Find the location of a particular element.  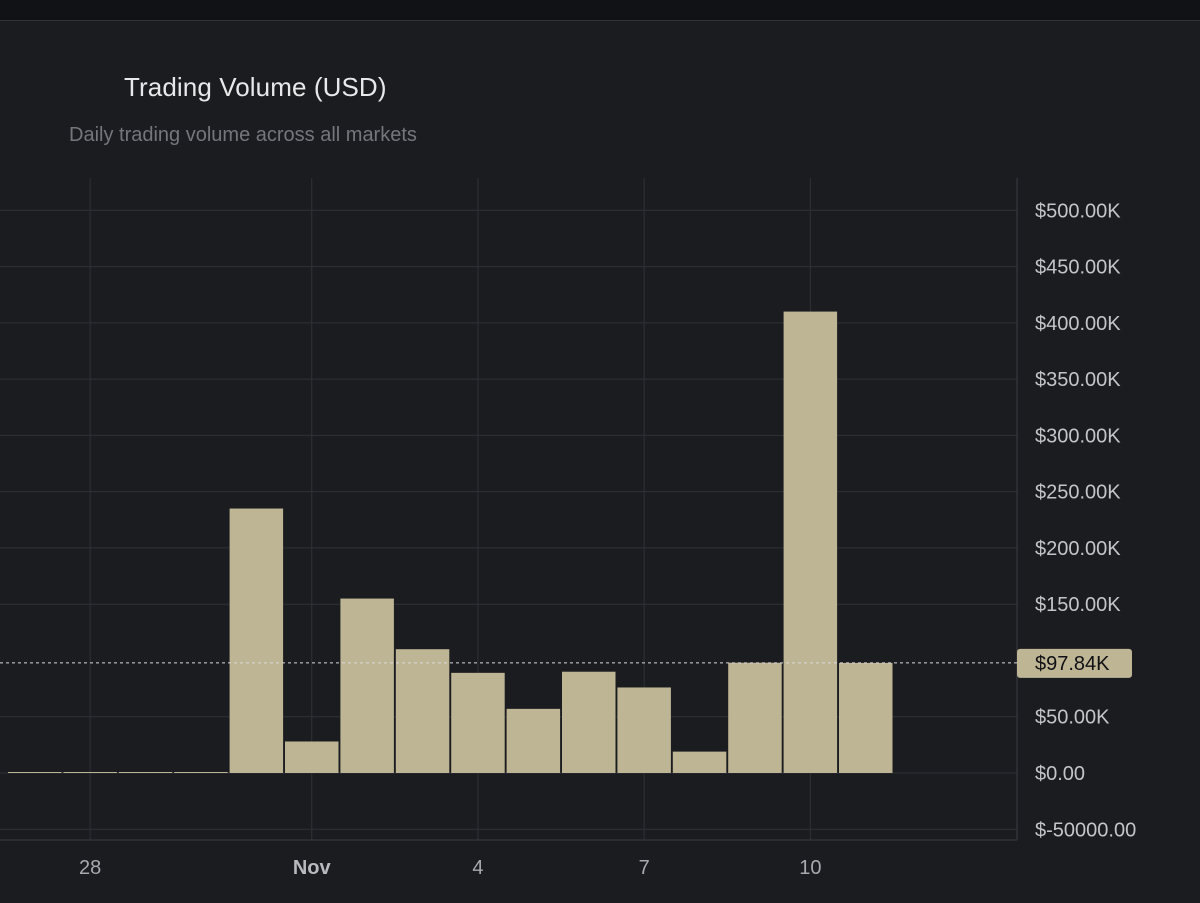

last-value-label-bg is located at coordinates (1074, 663).